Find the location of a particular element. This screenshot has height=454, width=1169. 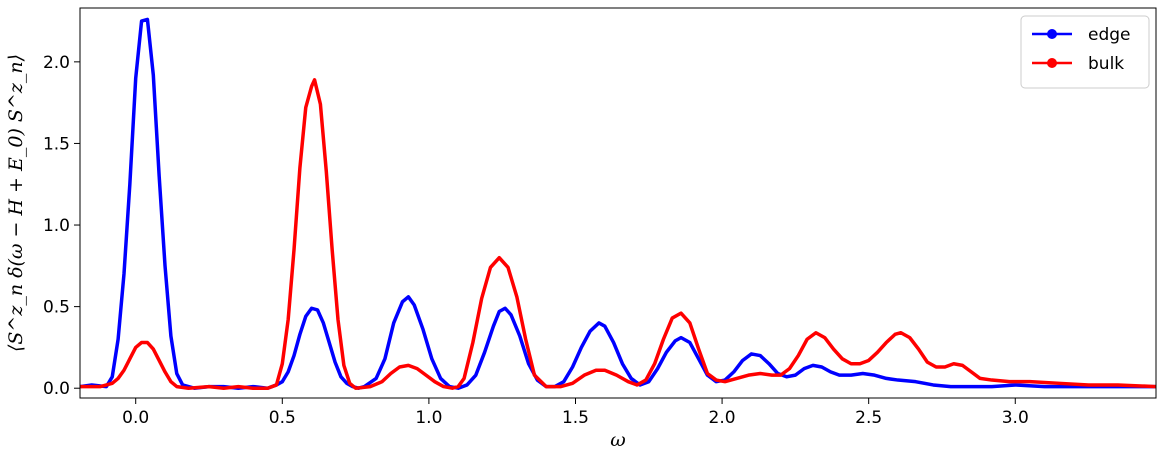

x-tick-label: 1.5 is located at coordinates (575, 418).